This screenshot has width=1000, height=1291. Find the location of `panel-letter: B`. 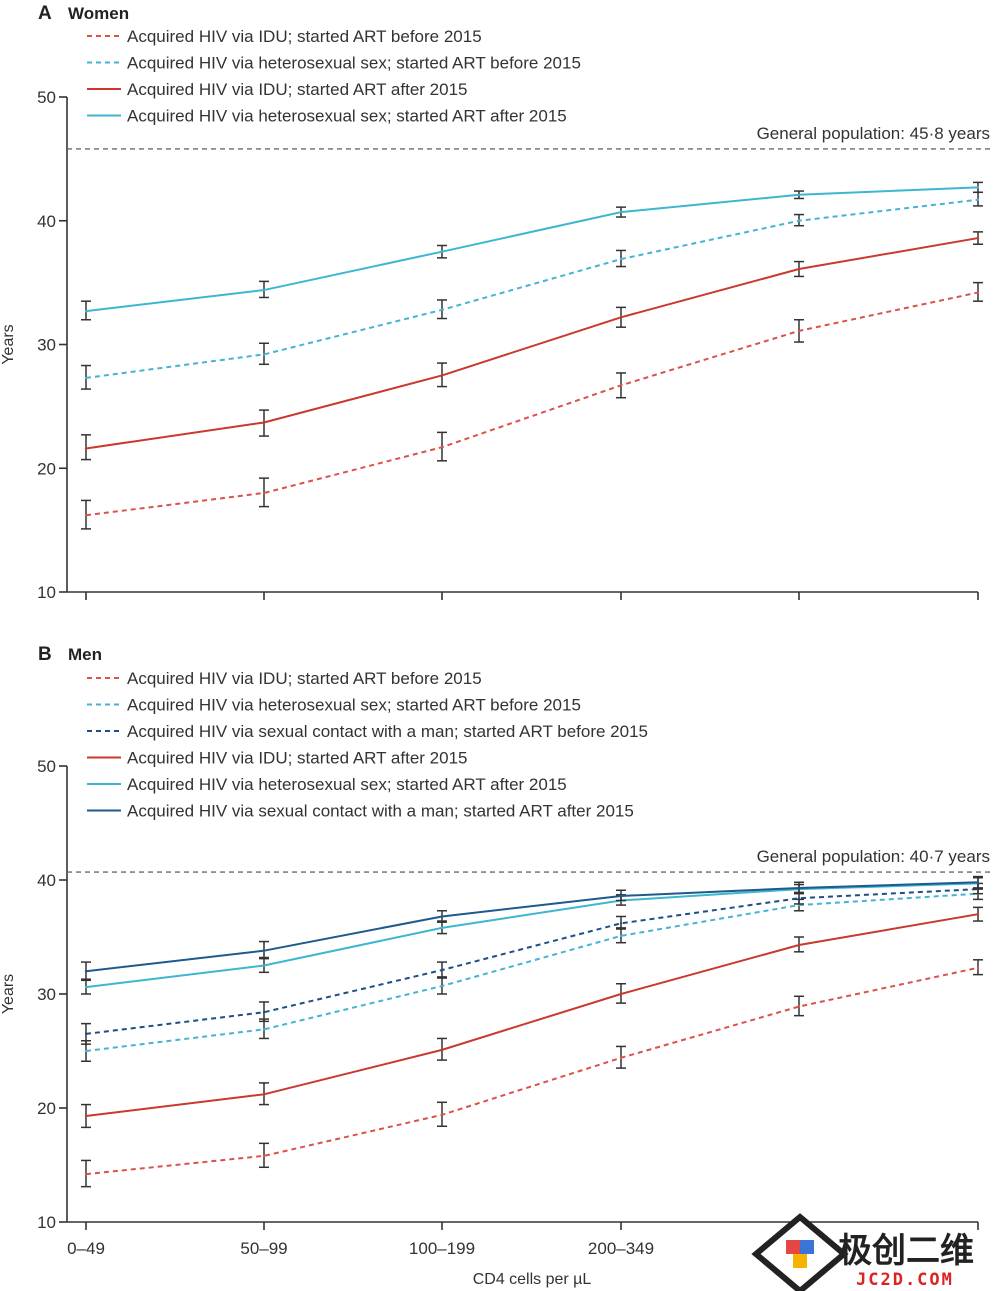

panel-letter: B is located at coordinates (45, 654).